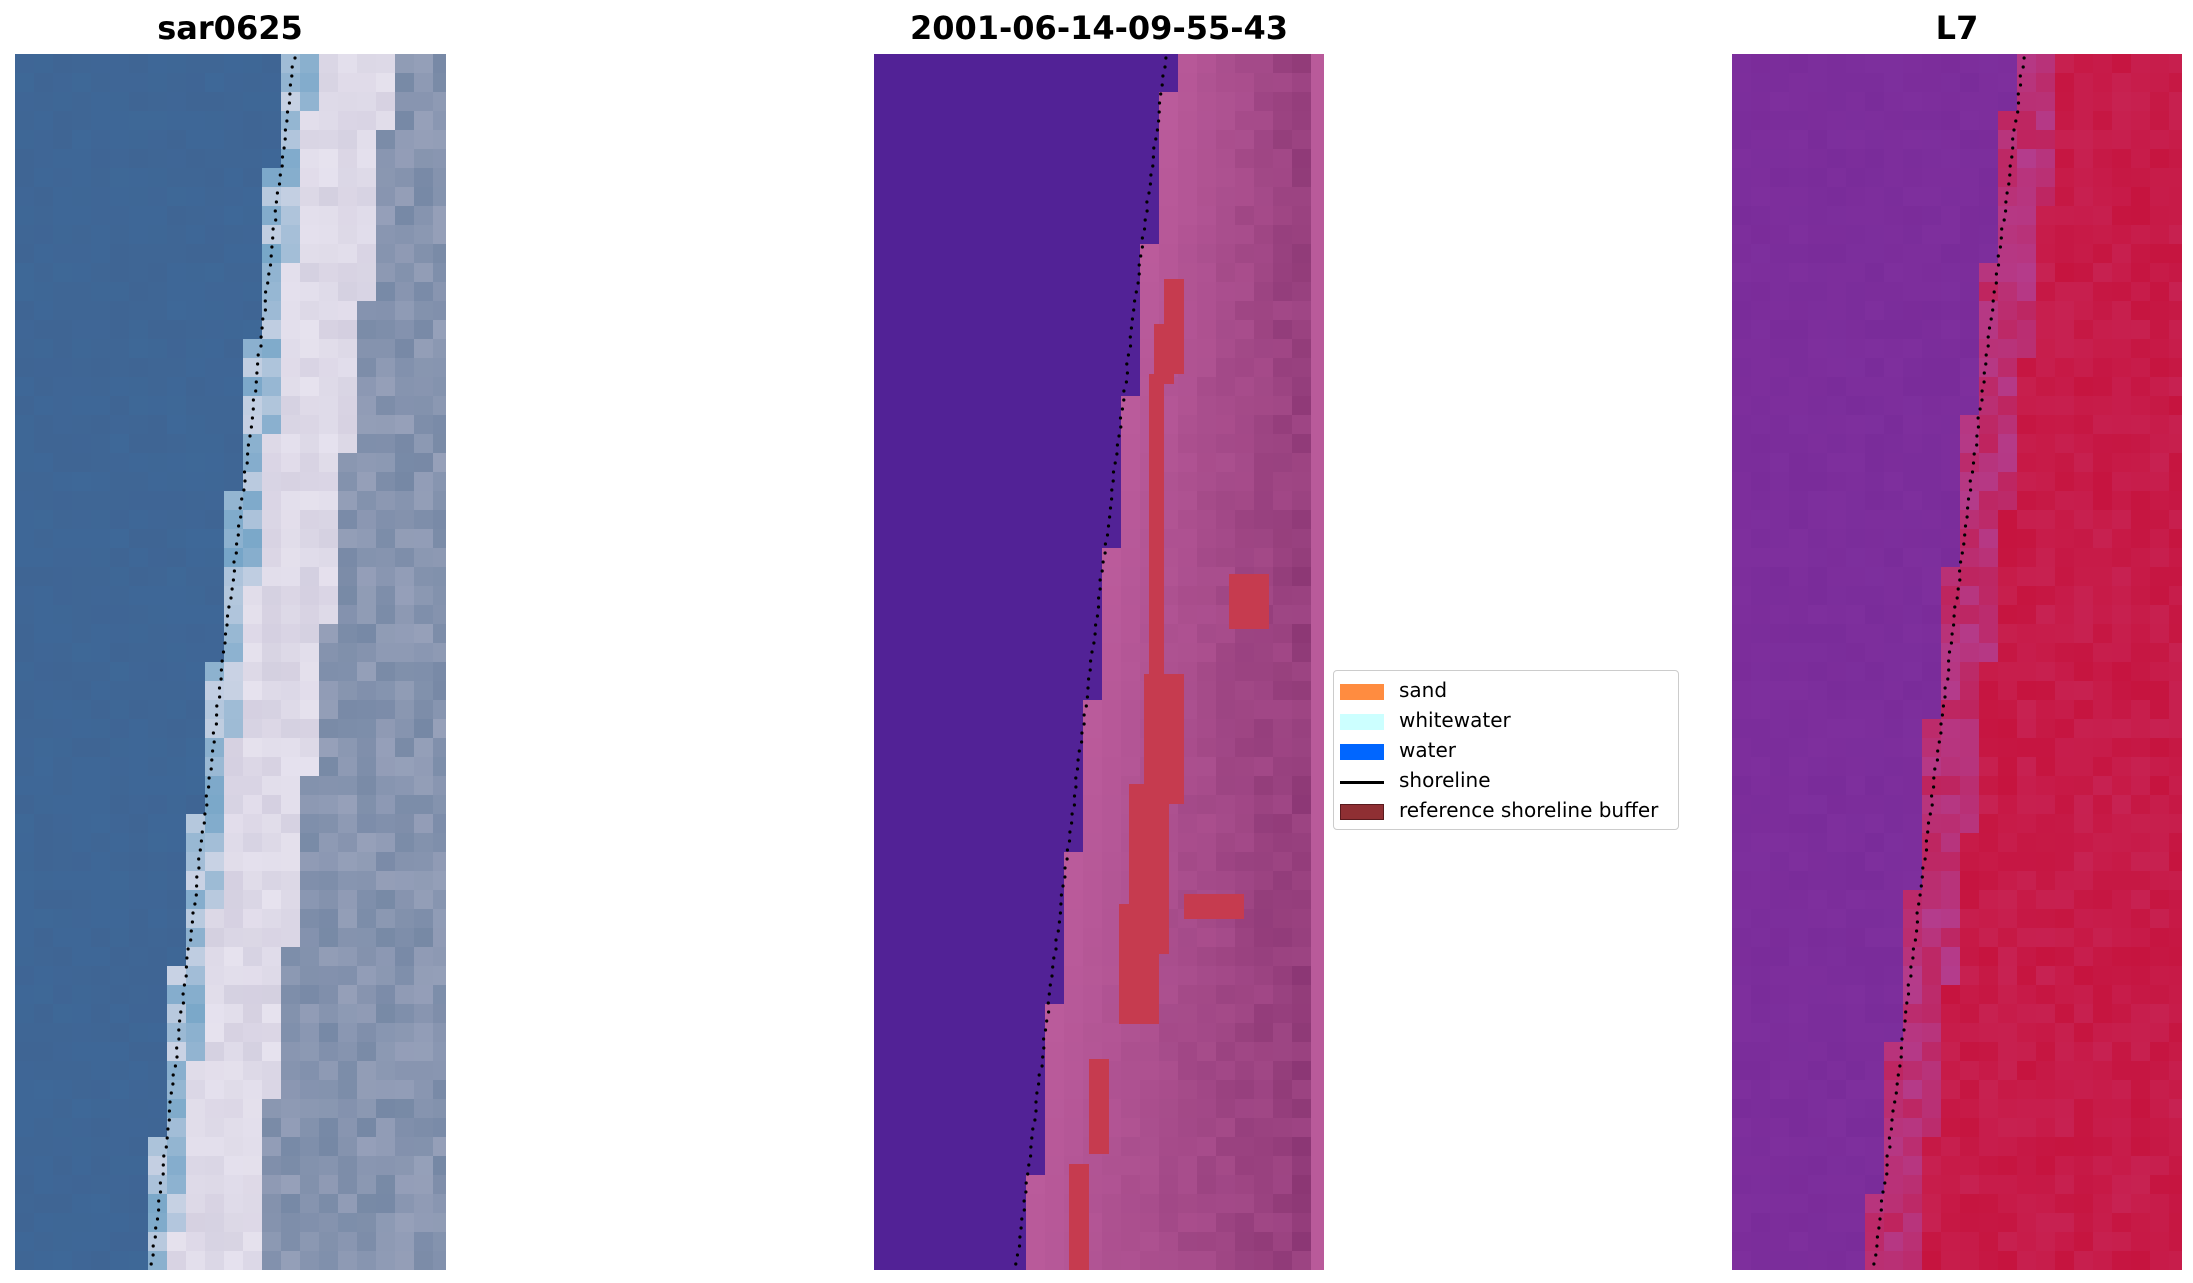 The image size is (2193, 1283). What do you see at coordinates (230, 28) in the screenshot?
I see `rgb-panel-title: sar0625` at bounding box center [230, 28].